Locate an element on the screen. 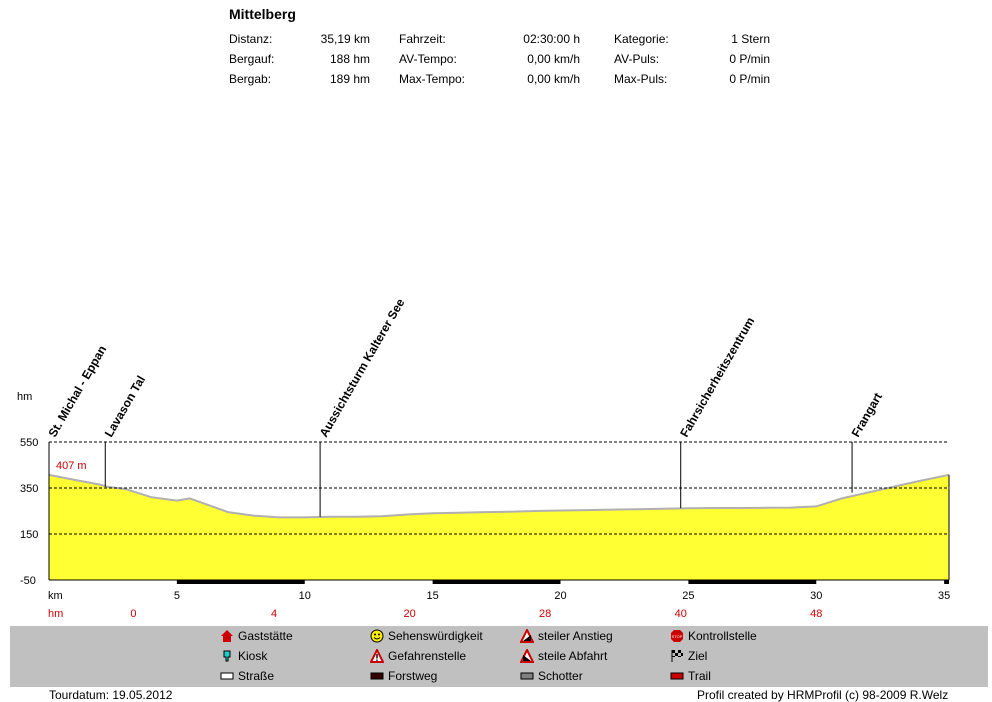 This screenshot has width=992, height=702. hm-row-label: hm is located at coordinates (55, 614).